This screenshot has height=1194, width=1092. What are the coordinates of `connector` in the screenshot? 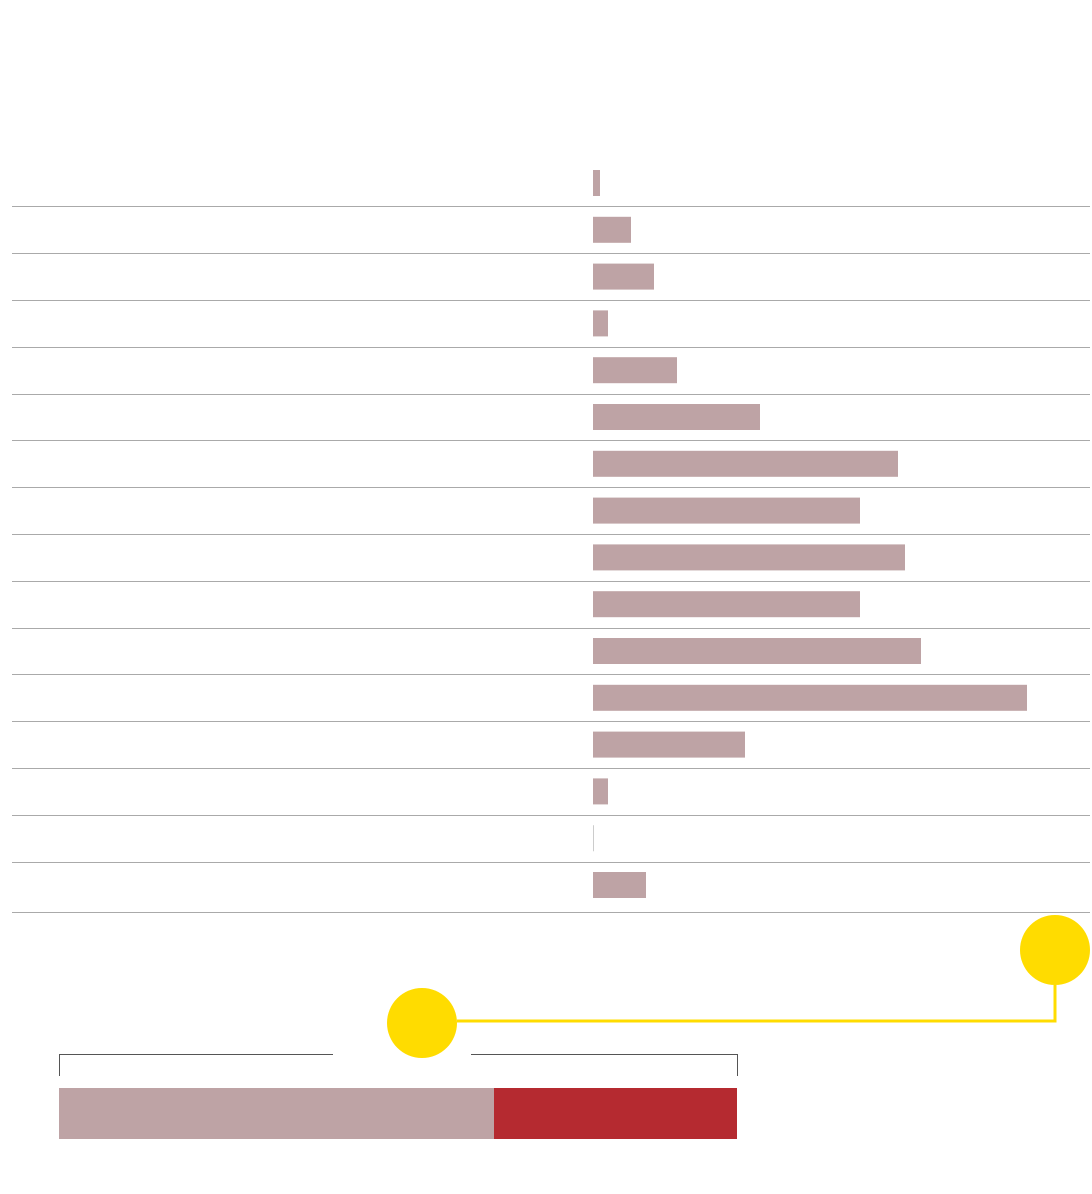 It's located at (757, 1004).